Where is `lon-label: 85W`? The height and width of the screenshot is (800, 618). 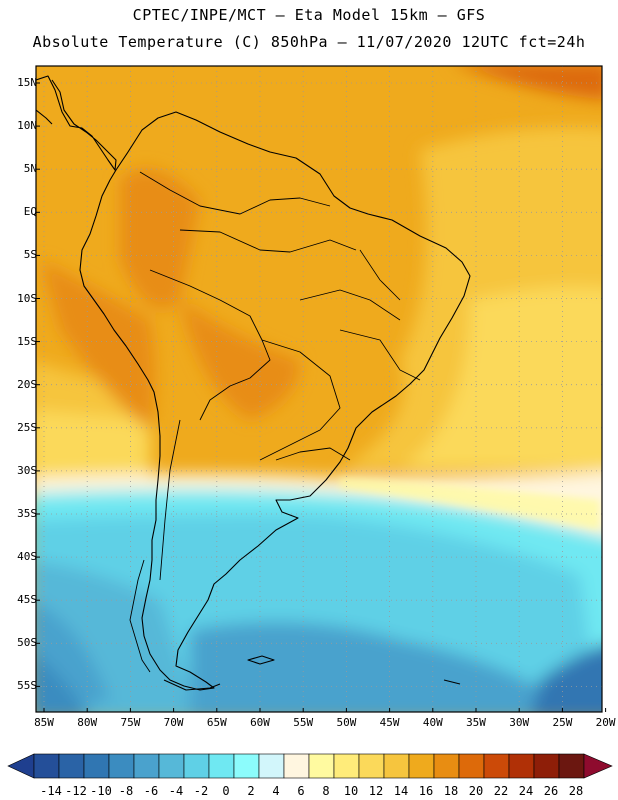
lon-label: 85W is located at coordinates (44, 722).